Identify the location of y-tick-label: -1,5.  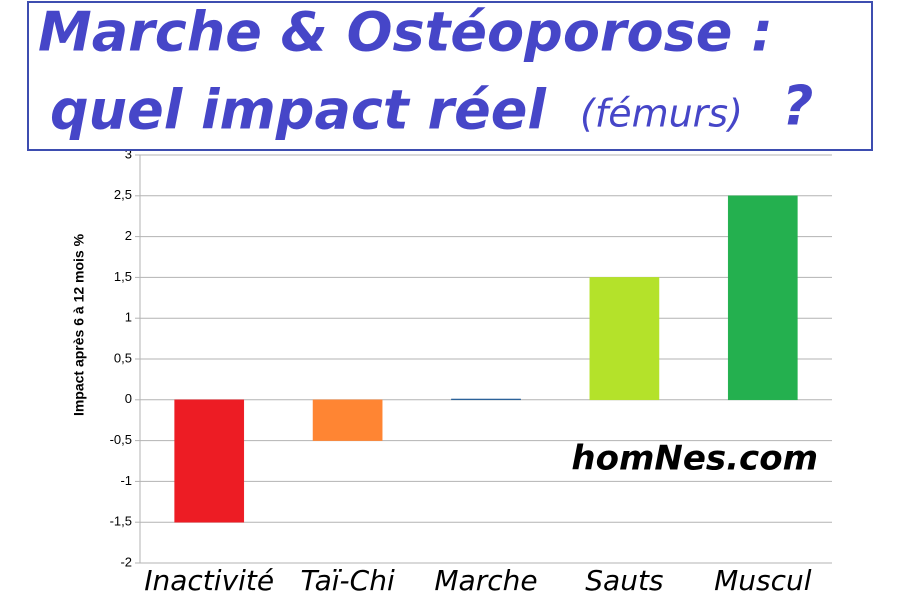
(121, 521).